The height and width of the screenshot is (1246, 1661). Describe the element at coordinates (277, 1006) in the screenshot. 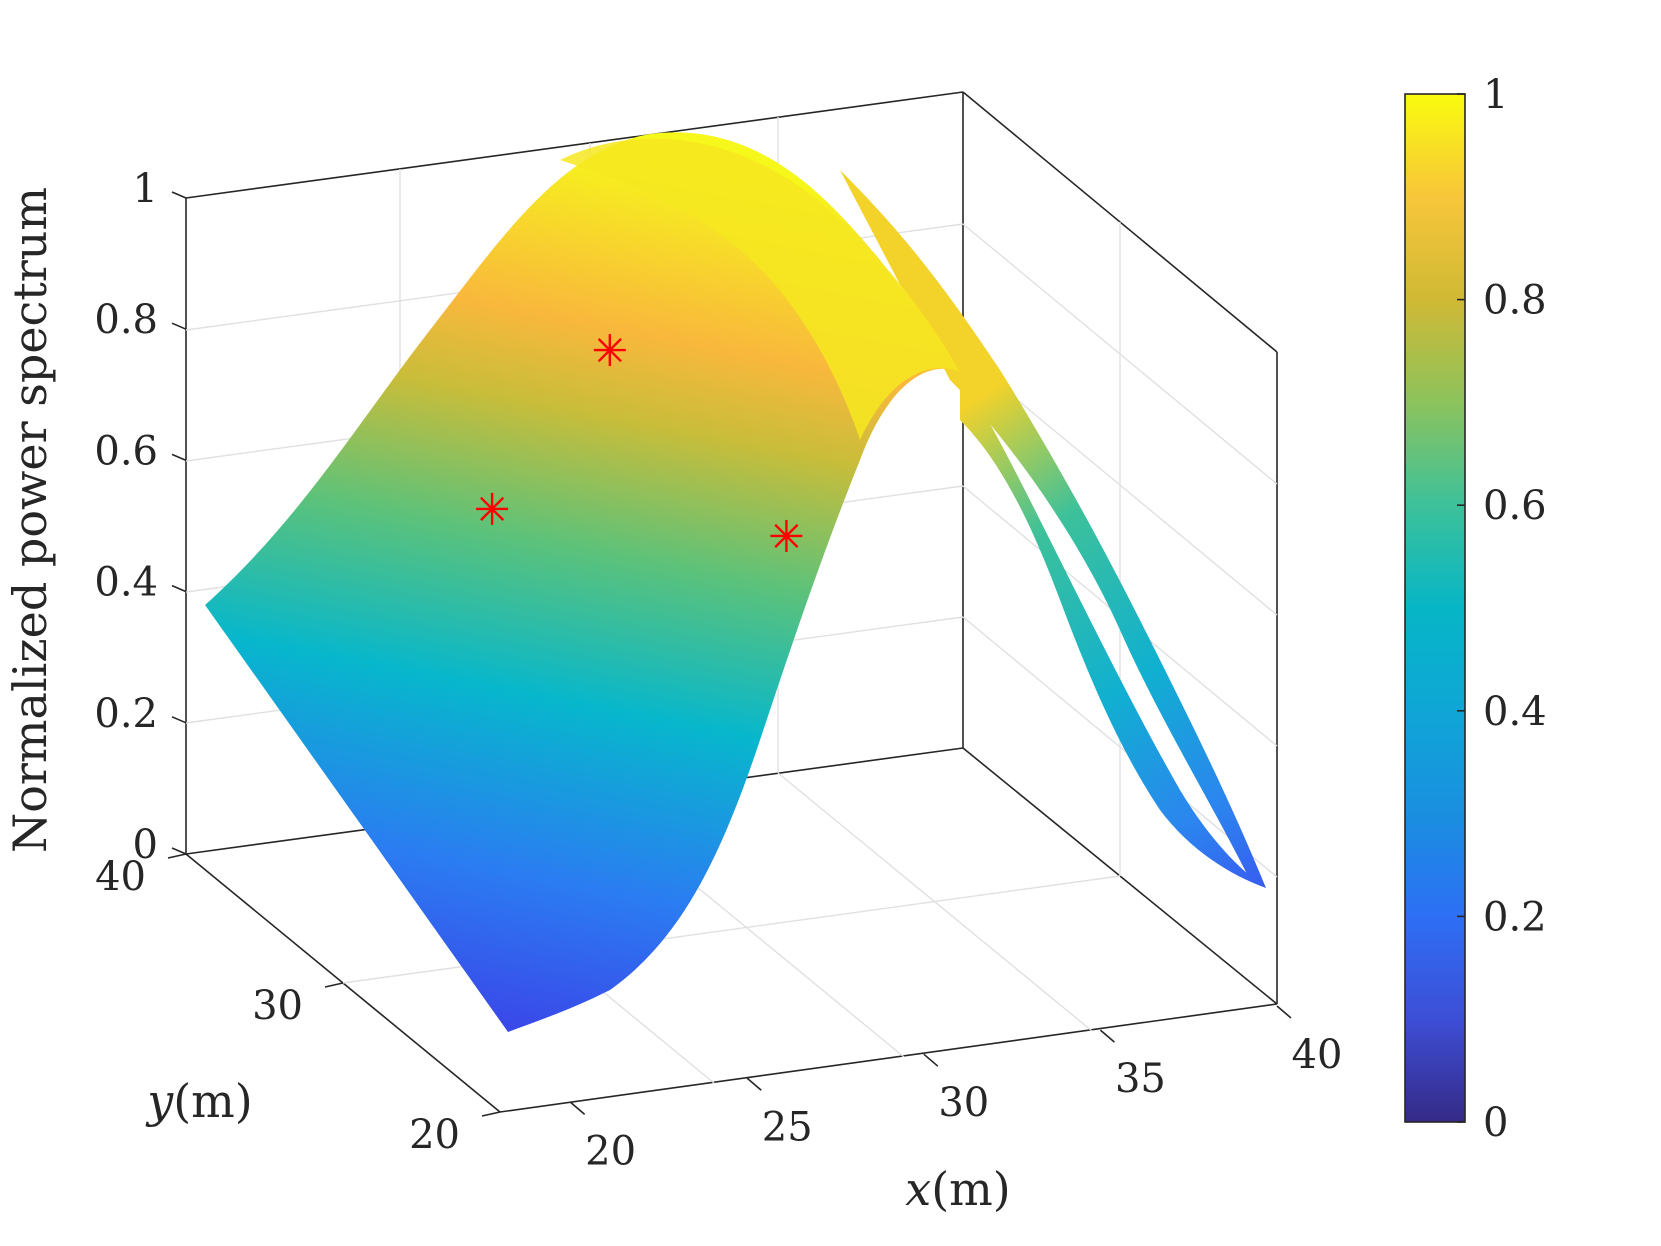

I see `y-tick-label: 30` at that location.